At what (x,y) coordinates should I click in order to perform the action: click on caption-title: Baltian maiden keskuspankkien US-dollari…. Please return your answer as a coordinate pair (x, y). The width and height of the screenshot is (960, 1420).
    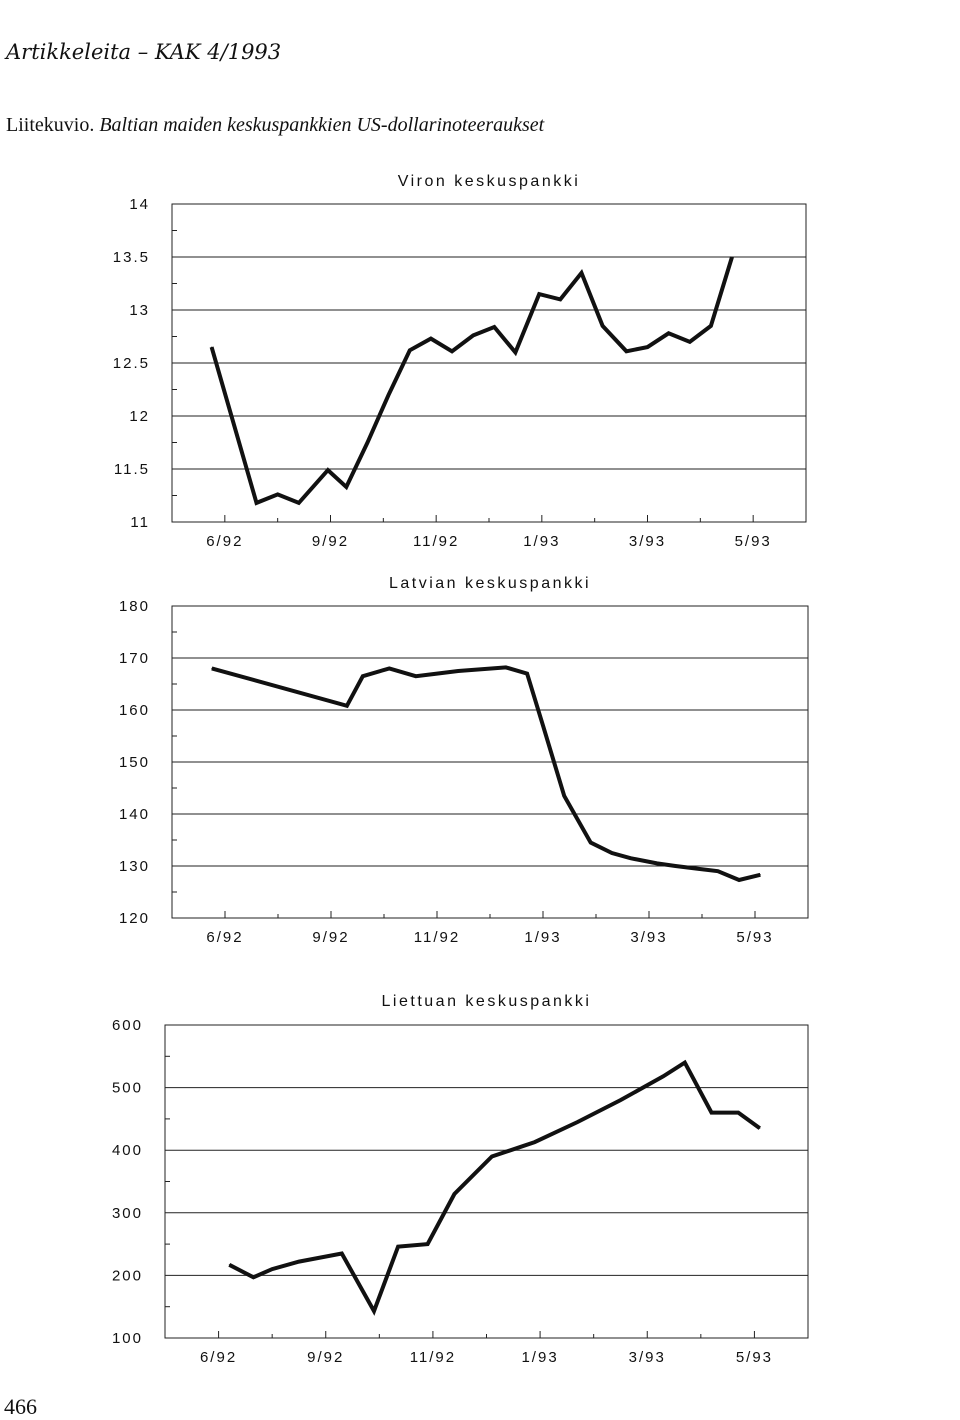
    Looking at the image, I should click on (322, 125).